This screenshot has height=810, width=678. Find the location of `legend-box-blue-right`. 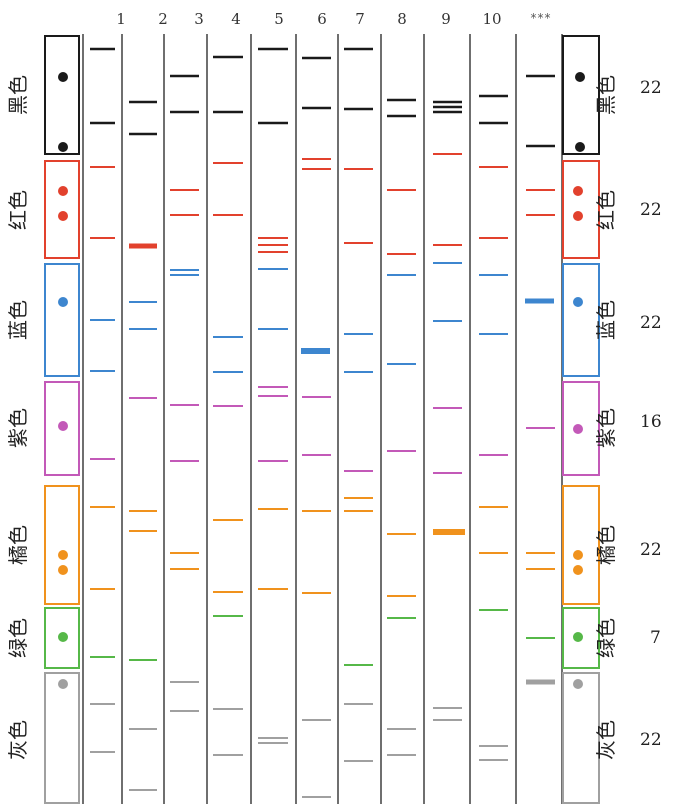

legend-box-blue-right is located at coordinates (581, 320).